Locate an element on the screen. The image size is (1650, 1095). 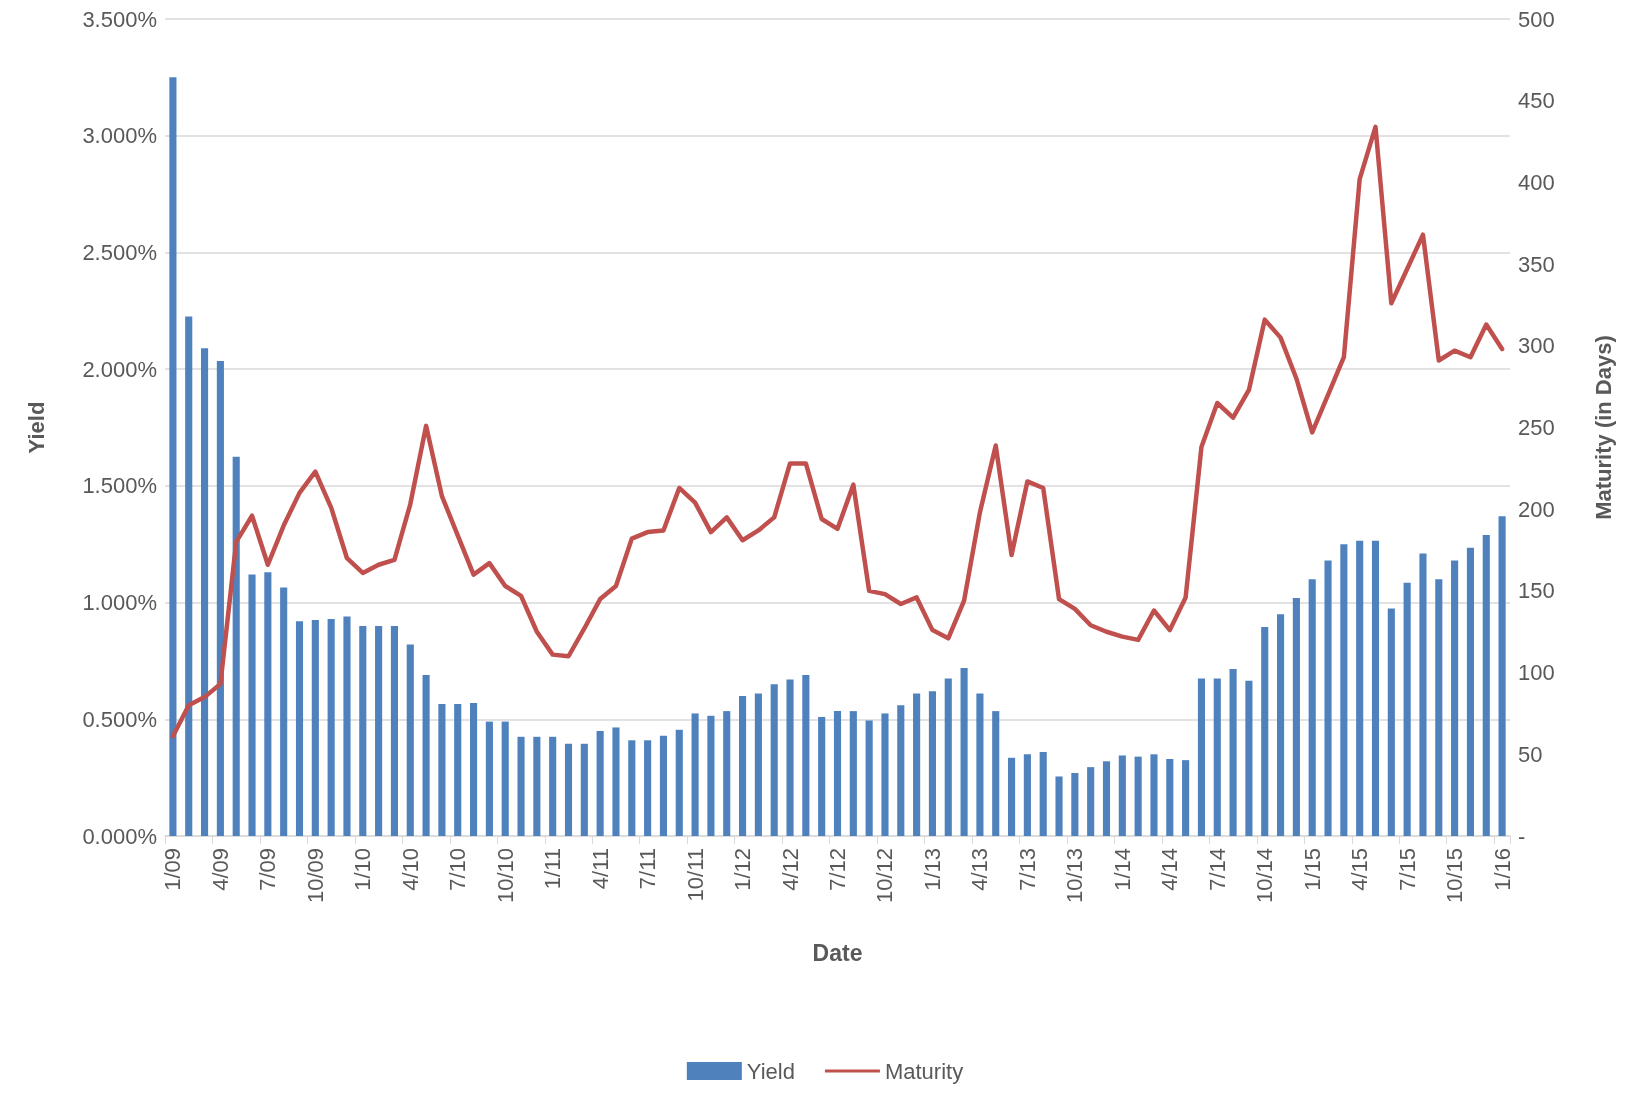
y2-tick-label: 300 is located at coordinates (1536, 346).